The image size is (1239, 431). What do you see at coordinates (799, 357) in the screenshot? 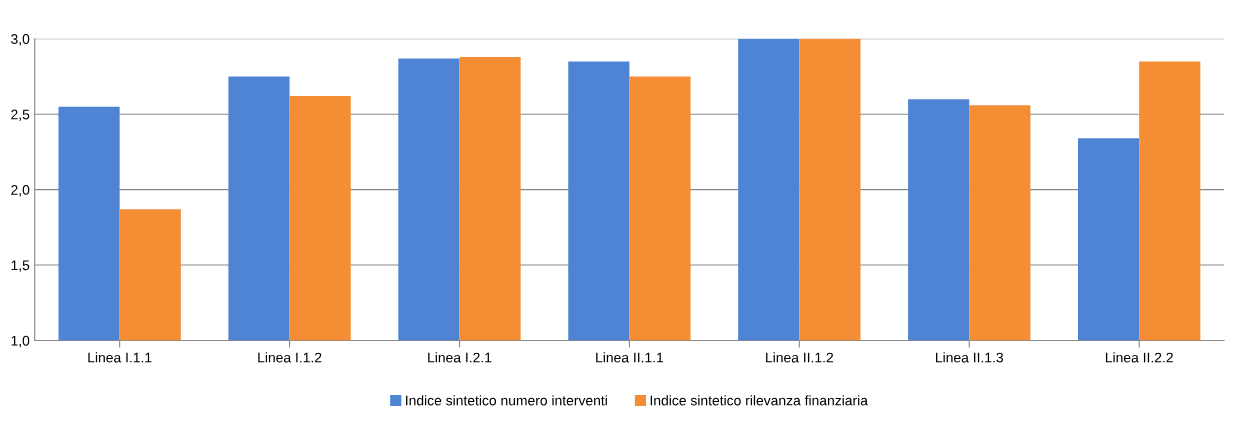
I see `x-tick-label: Linea II.1.2` at bounding box center [799, 357].